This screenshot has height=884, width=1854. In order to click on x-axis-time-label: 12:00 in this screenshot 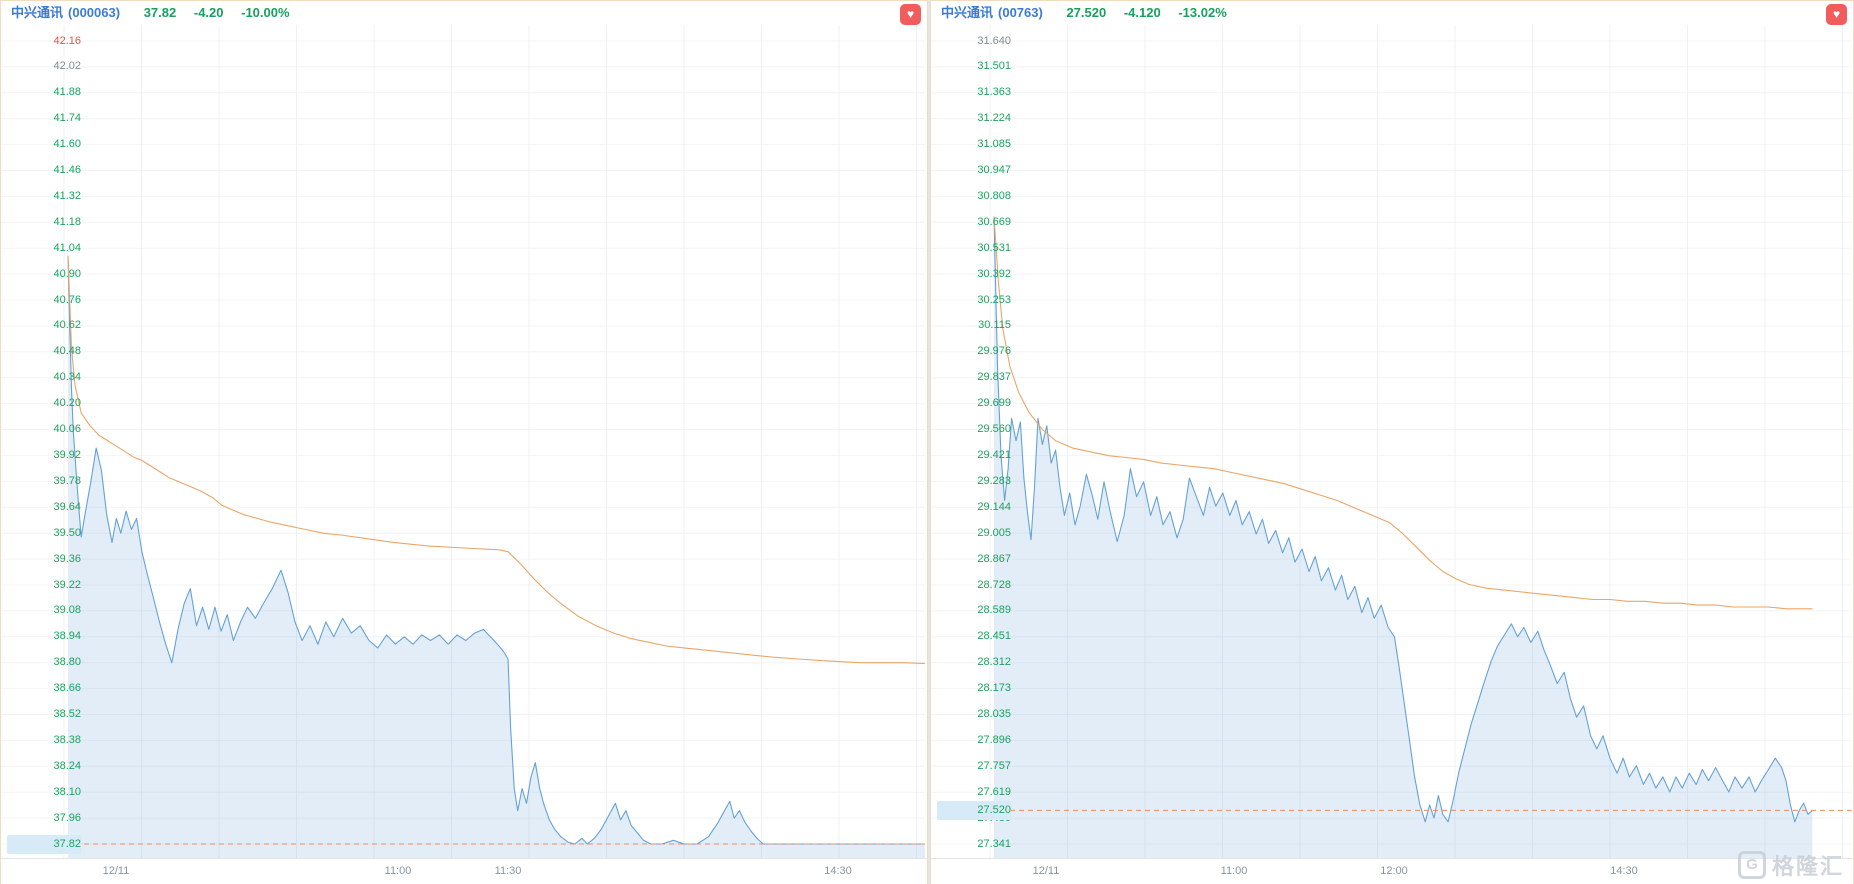, I will do `click(1394, 871)`.